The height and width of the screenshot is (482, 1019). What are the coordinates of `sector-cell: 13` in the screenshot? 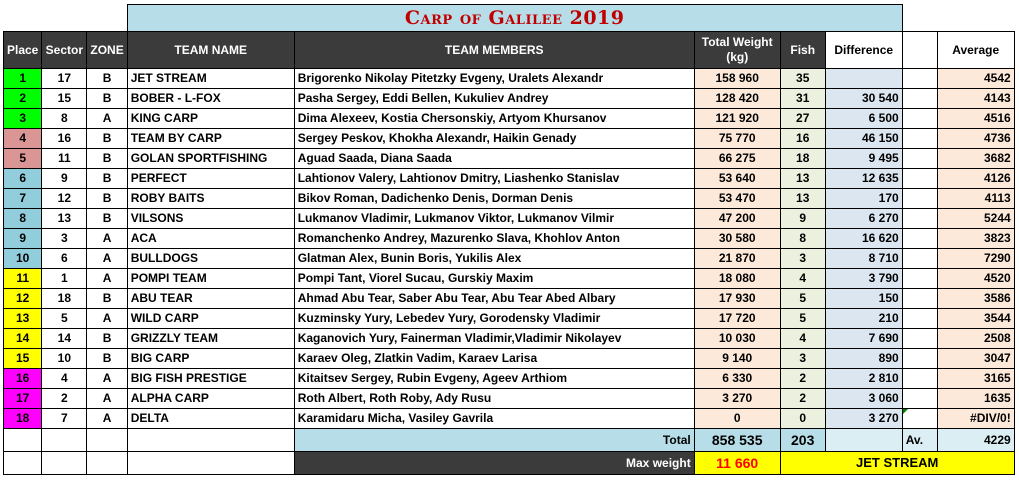 It's located at (64, 218).